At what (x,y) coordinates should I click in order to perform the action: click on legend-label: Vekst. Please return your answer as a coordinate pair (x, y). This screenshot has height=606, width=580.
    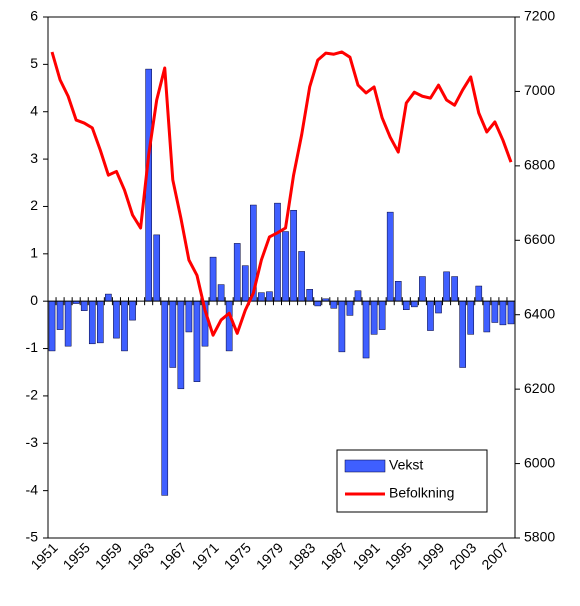
    Looking at the image, I should click on (406, 465).